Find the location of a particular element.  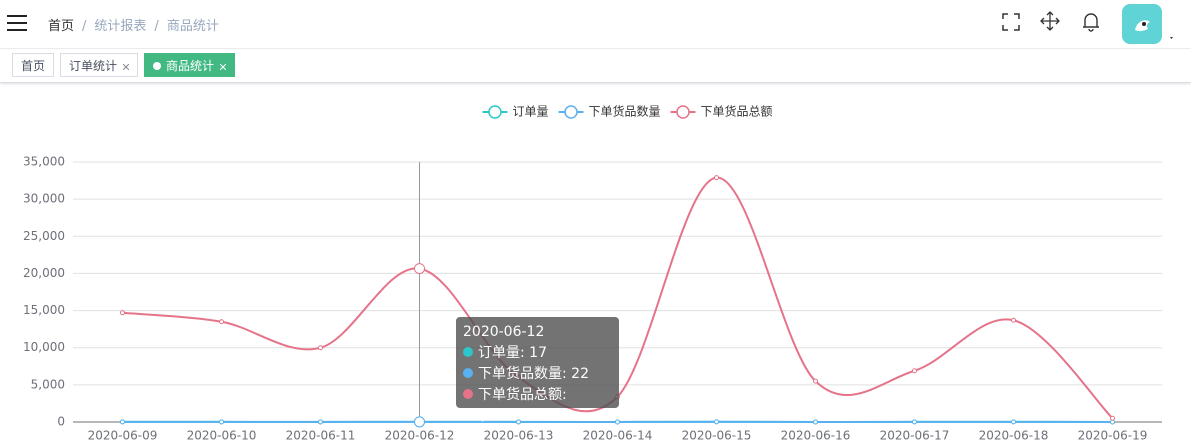

y-tick-label: 0 is located at coordinates (61, 422).